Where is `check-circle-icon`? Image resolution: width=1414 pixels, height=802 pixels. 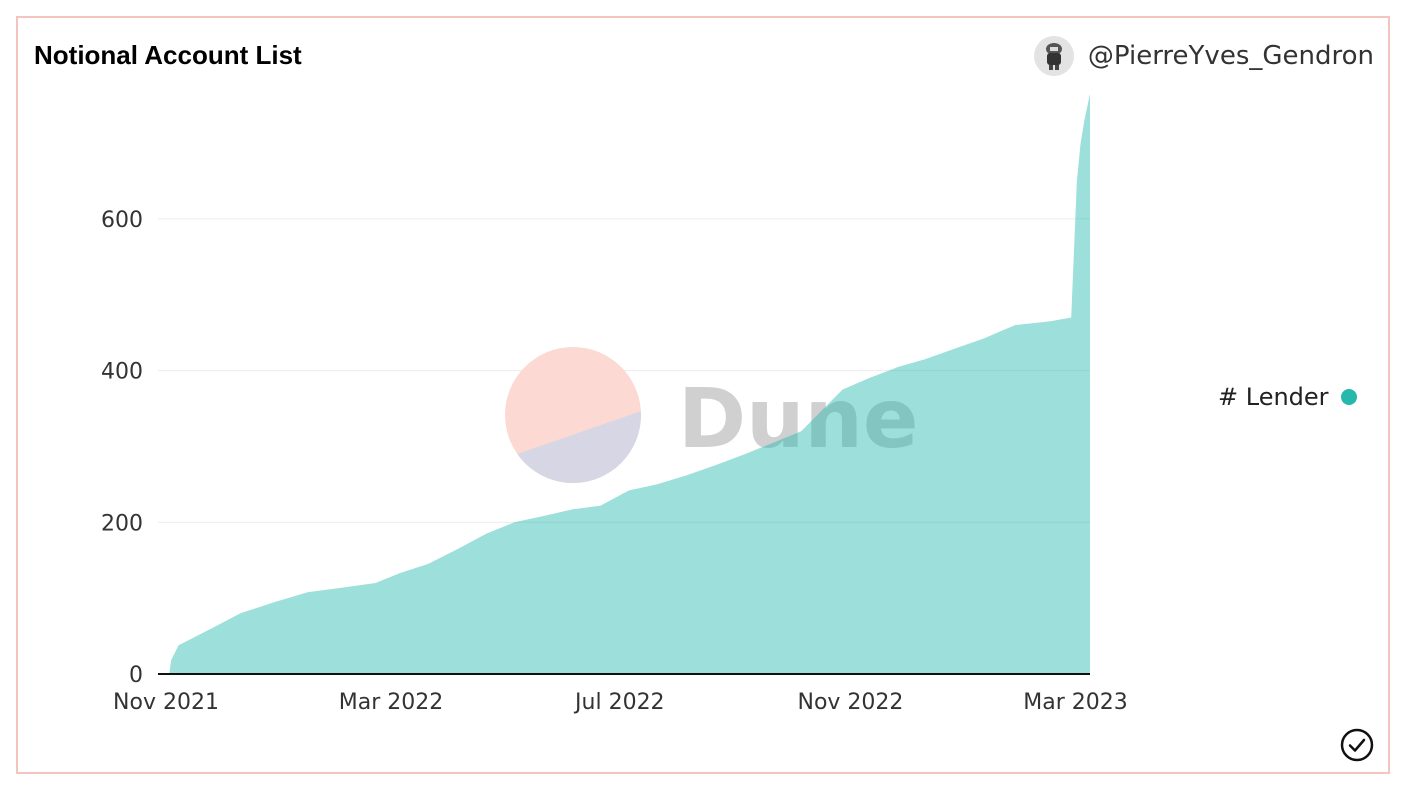 check-circle-icon is located at coordinates (1357, 745).